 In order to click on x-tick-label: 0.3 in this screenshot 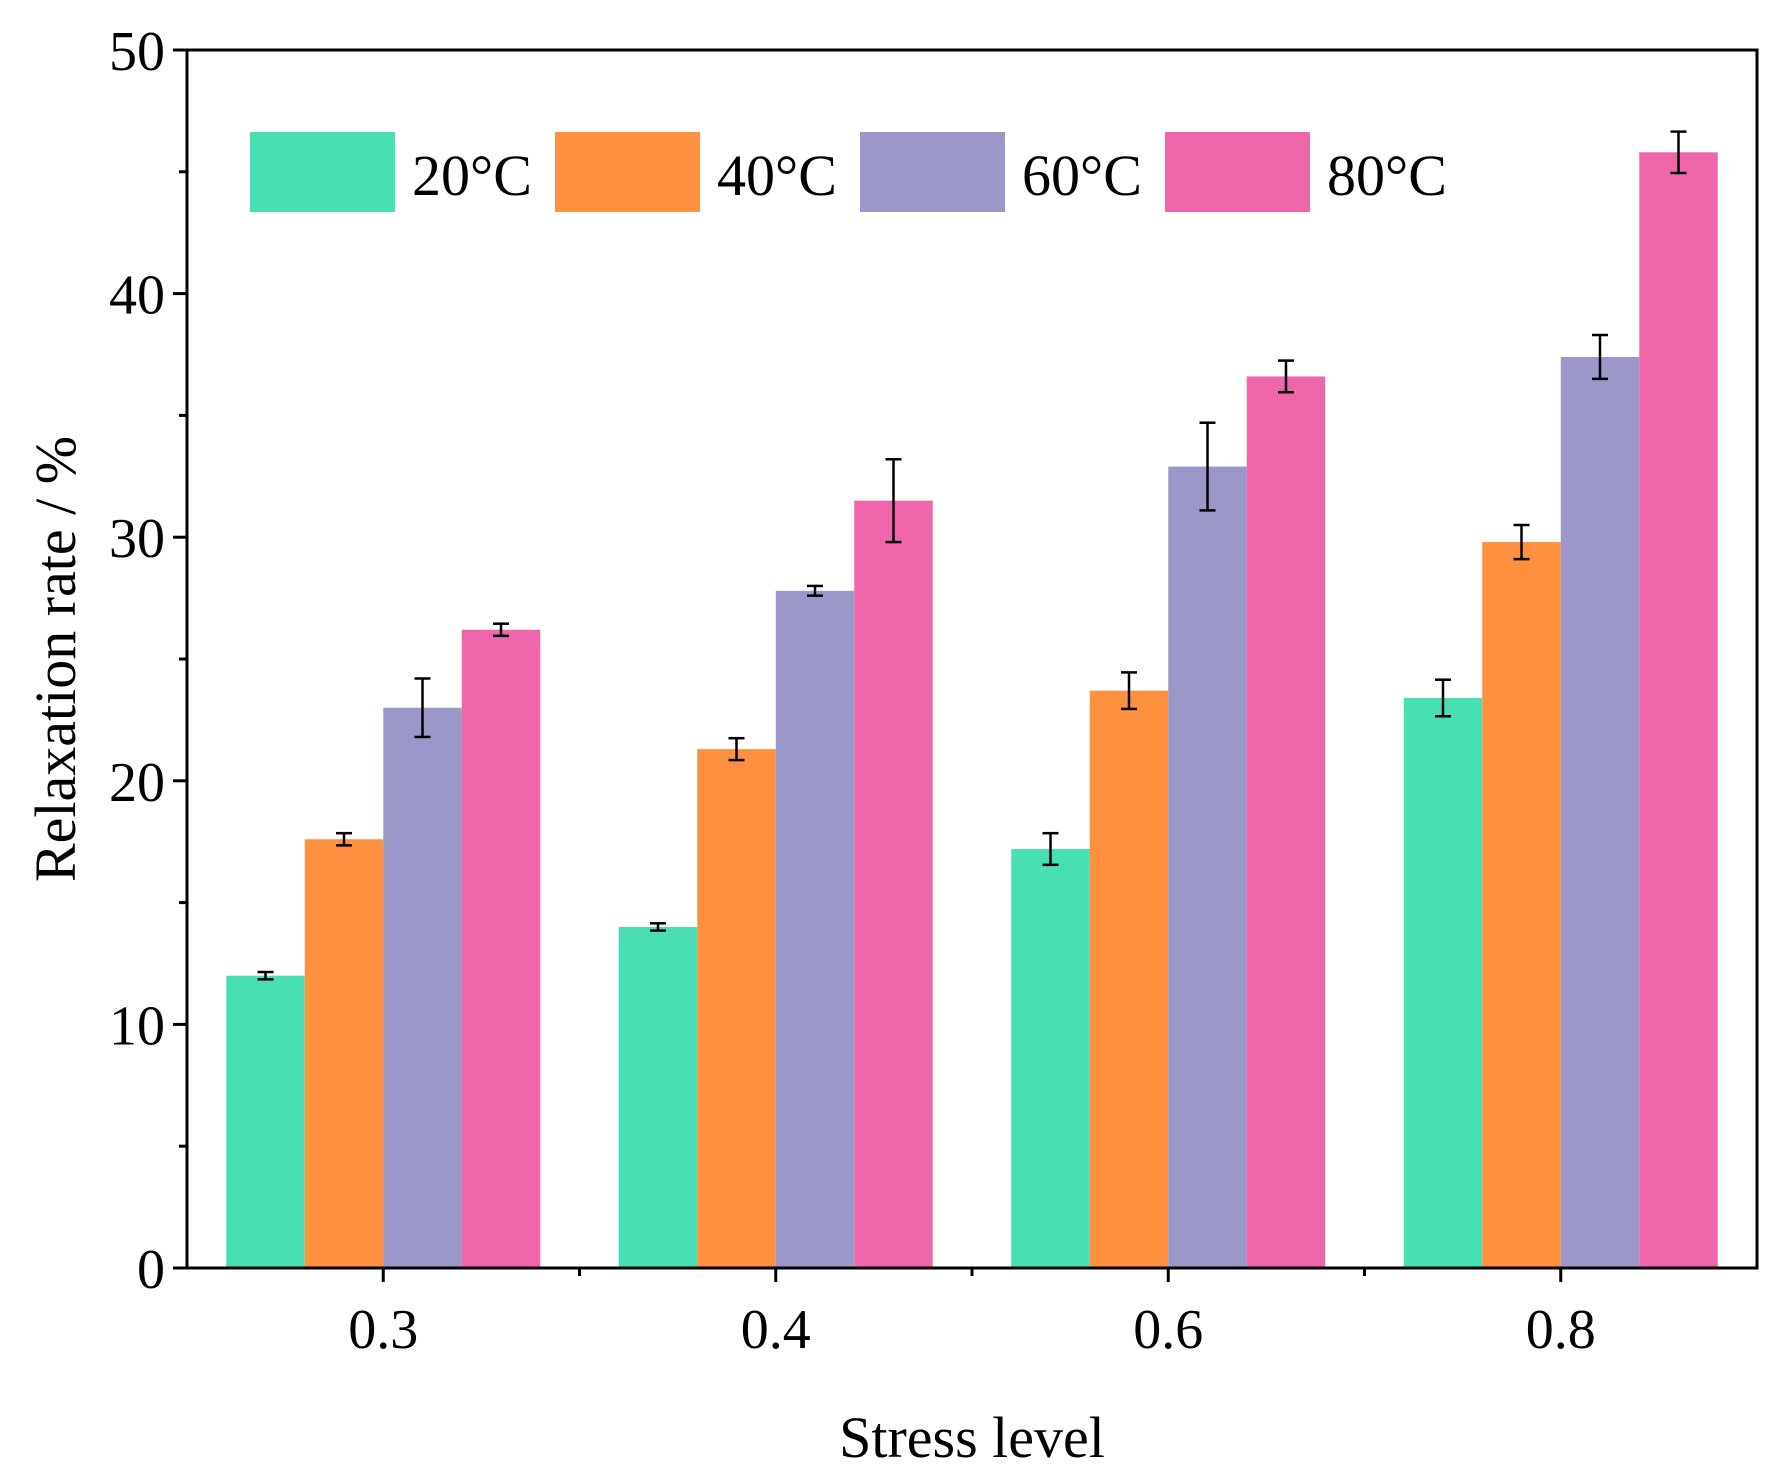, I will do `click(383, 1330)`.